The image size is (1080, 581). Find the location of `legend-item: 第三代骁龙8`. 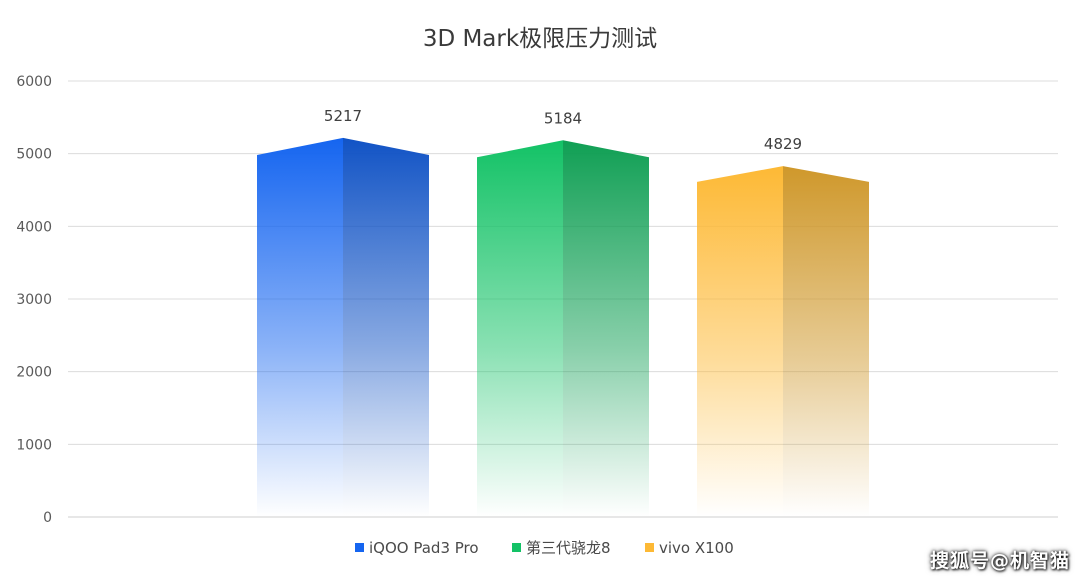

legend-item: 第三代骁龙8 is located at coordinates (561, 548).